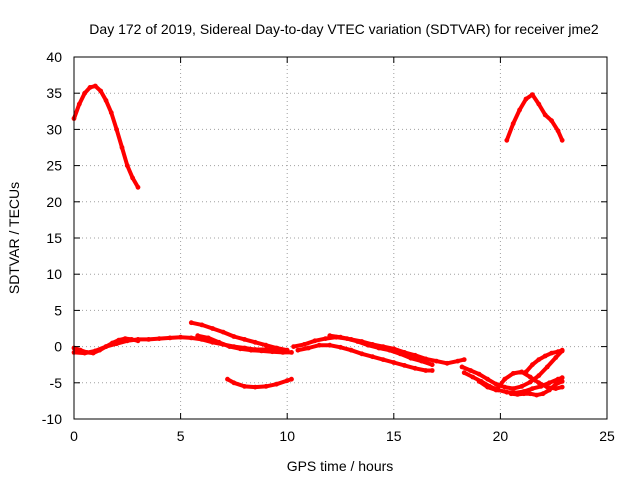  Describe the element at coordinates (287, 436) in the screenshot. I see `x-tick-label: 10` at that location.